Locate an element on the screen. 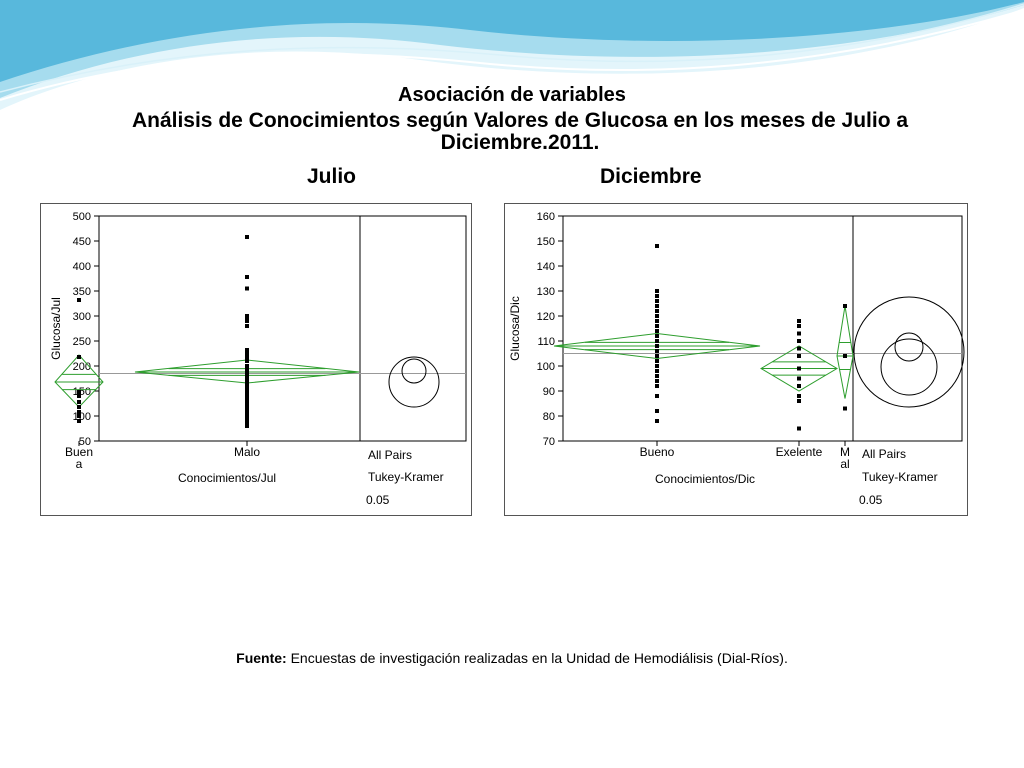 The image size is (1024, 768). slide-title: Asociación de variables is located at coordinates (512, 95).